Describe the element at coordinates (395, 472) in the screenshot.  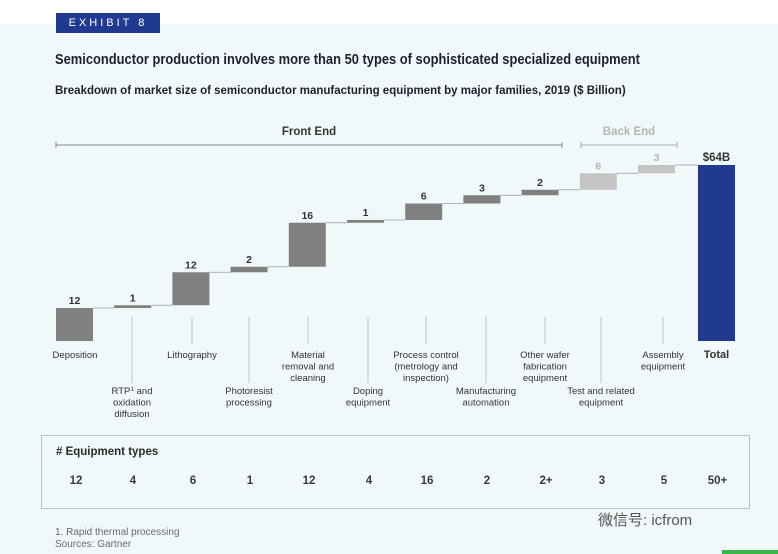
I see `equipment-types-box: # Equipment types 12 4 6 1 12 4 16 2 2+ 3 5 50+` at that location.